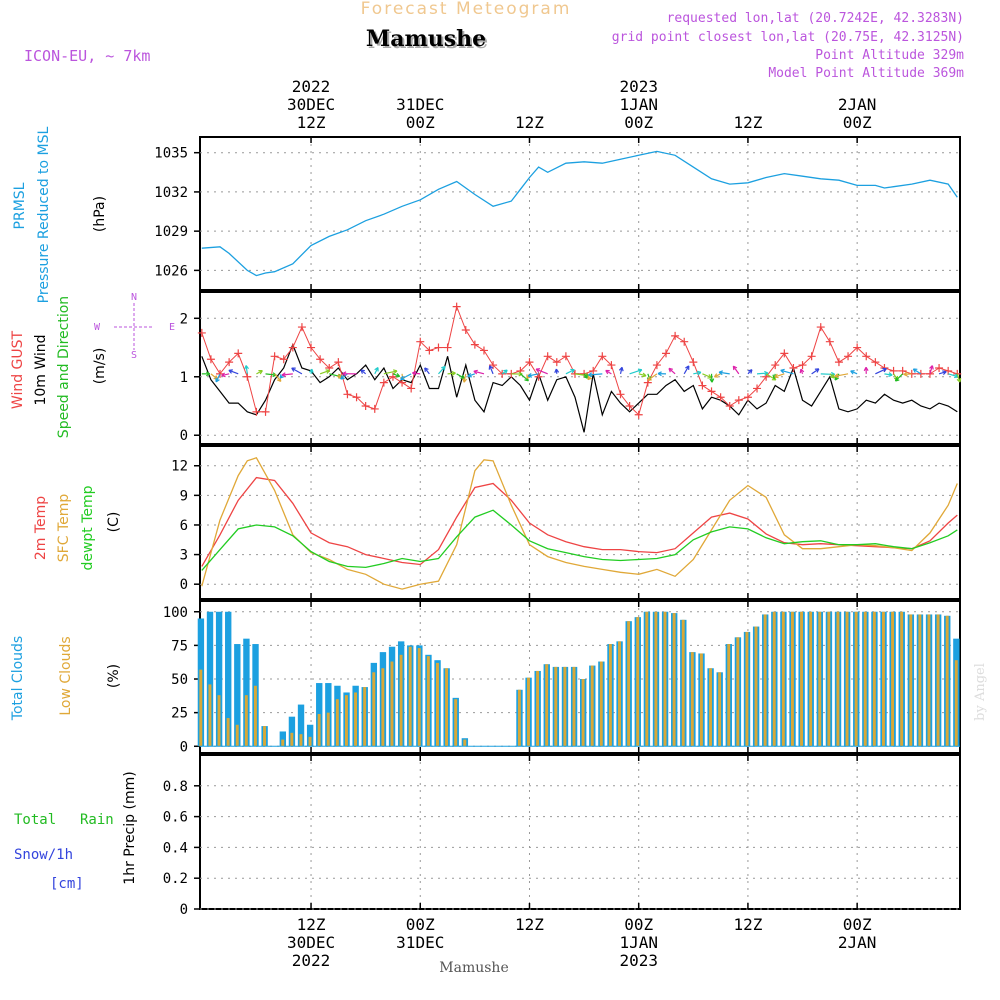 The height and width of the screenshot is (1000, 1000). What do you see at coordinates (114, 522) in the screenshot?
I see `temp-unit: (C)` at bounding box center [114, 522].